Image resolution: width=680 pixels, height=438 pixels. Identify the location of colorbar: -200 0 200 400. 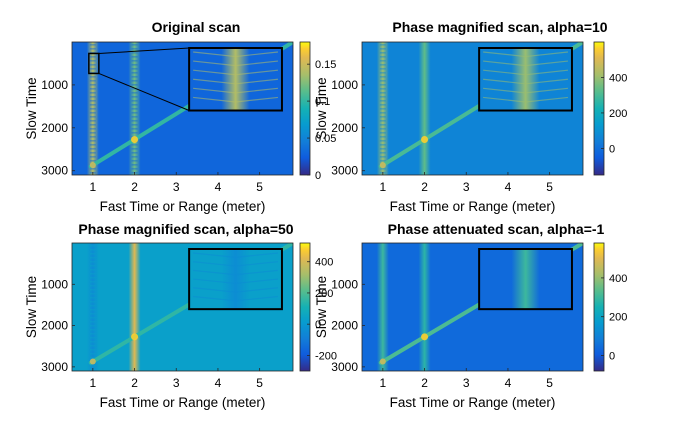
(318, 307).